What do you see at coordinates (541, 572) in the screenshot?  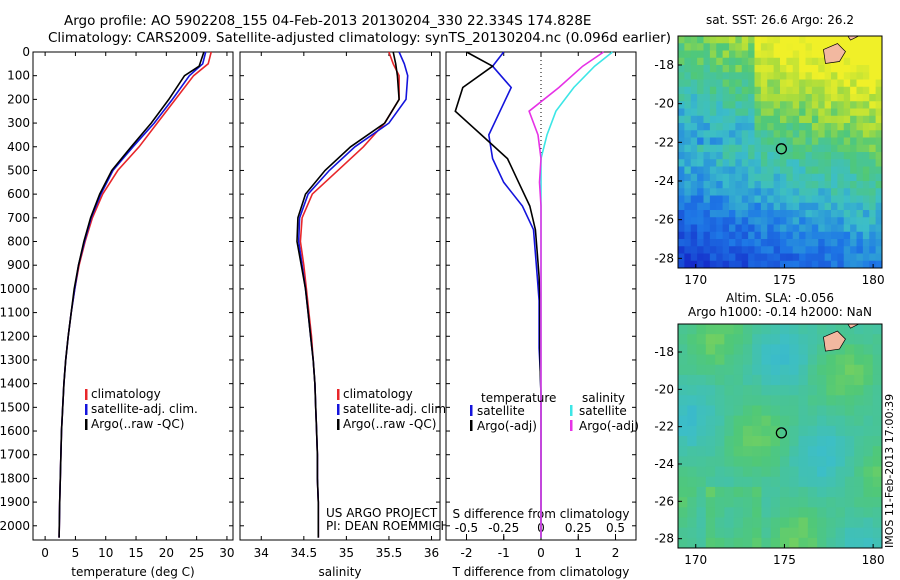 I see `x-axis-label: T difference from climatology` at bounding box center [541, 572].